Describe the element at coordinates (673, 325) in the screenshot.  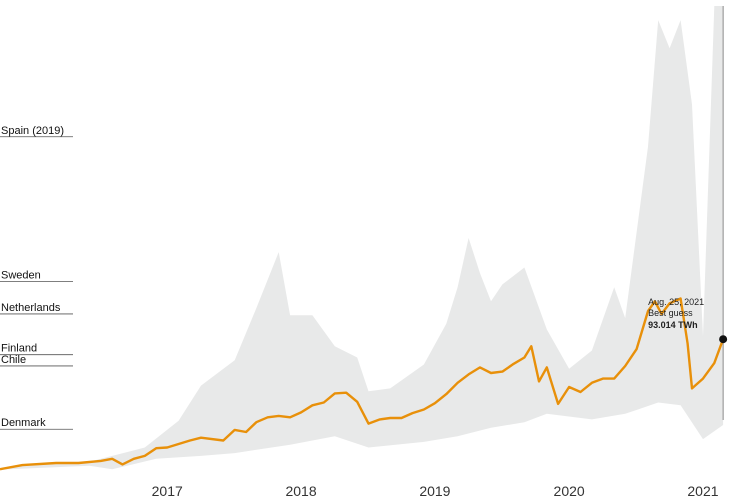
I see `annotation-value: 93.014 TWh` at that location.